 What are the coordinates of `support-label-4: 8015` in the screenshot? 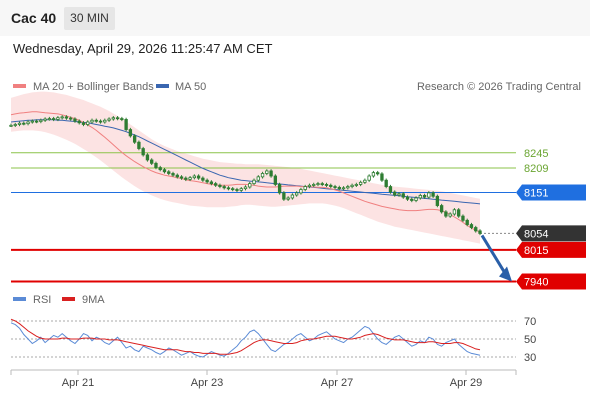 It's located at (536, 251).